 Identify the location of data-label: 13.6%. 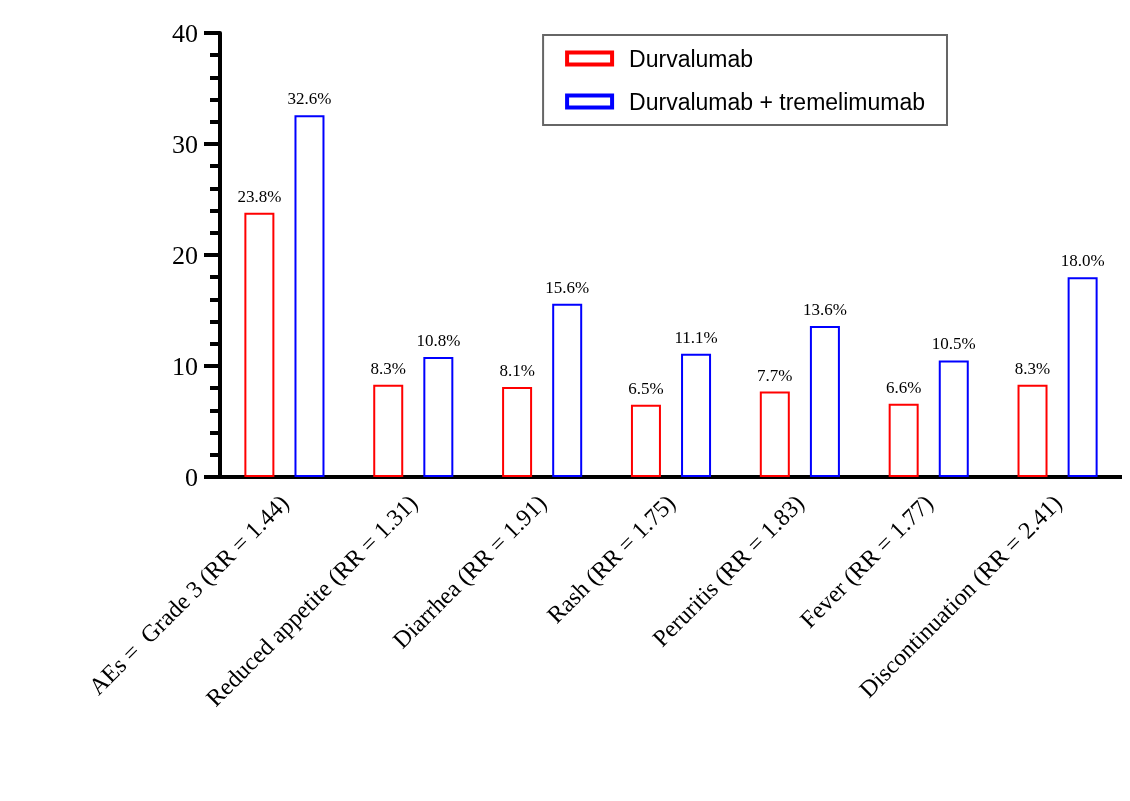
(824, 310).